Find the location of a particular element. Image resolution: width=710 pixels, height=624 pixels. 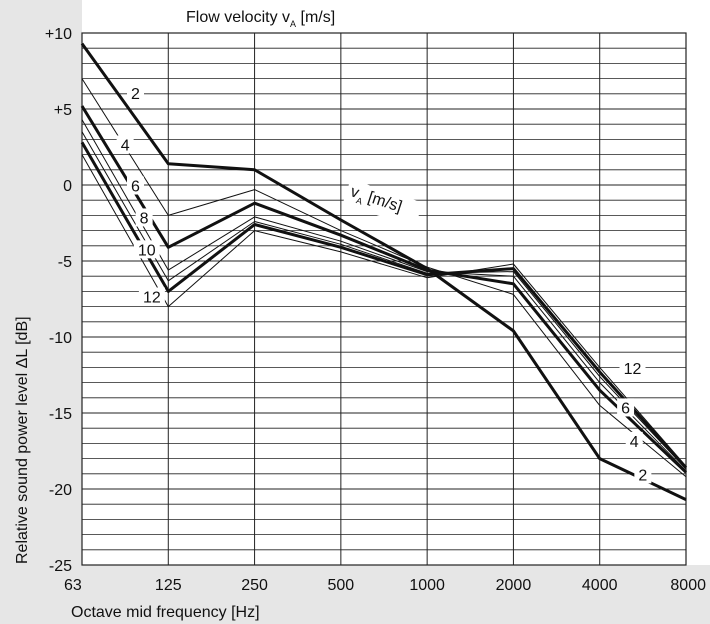

title-unit: [m/s] is located at coordinates (315, 17).